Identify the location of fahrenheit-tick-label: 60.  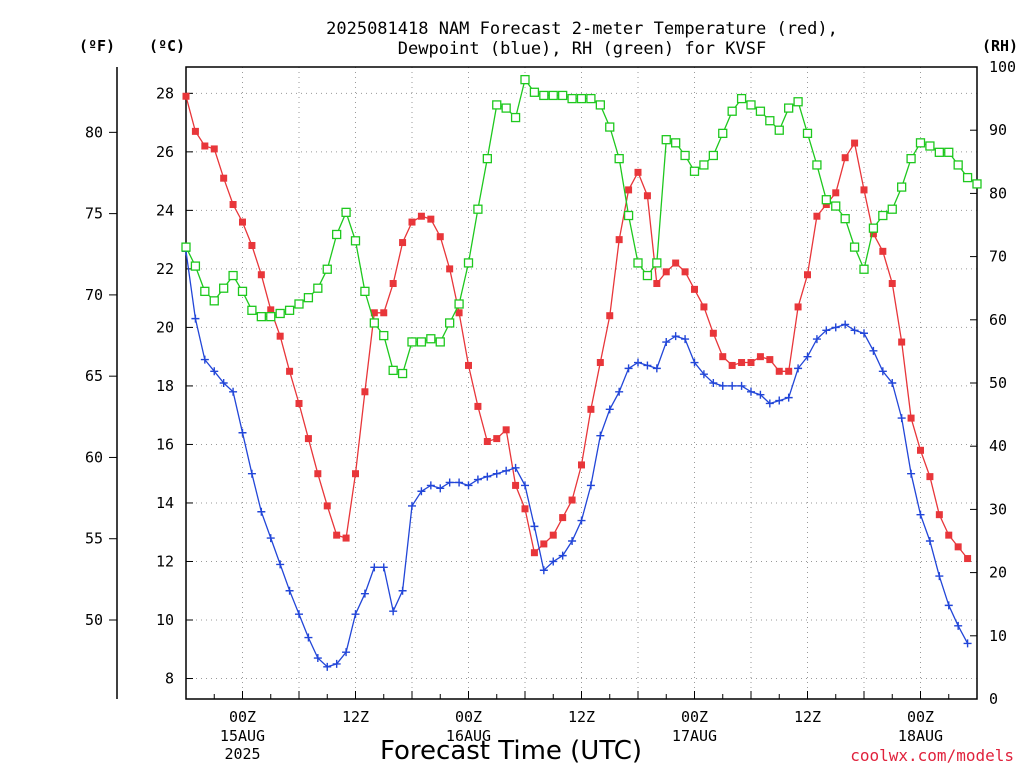
(94, 457).